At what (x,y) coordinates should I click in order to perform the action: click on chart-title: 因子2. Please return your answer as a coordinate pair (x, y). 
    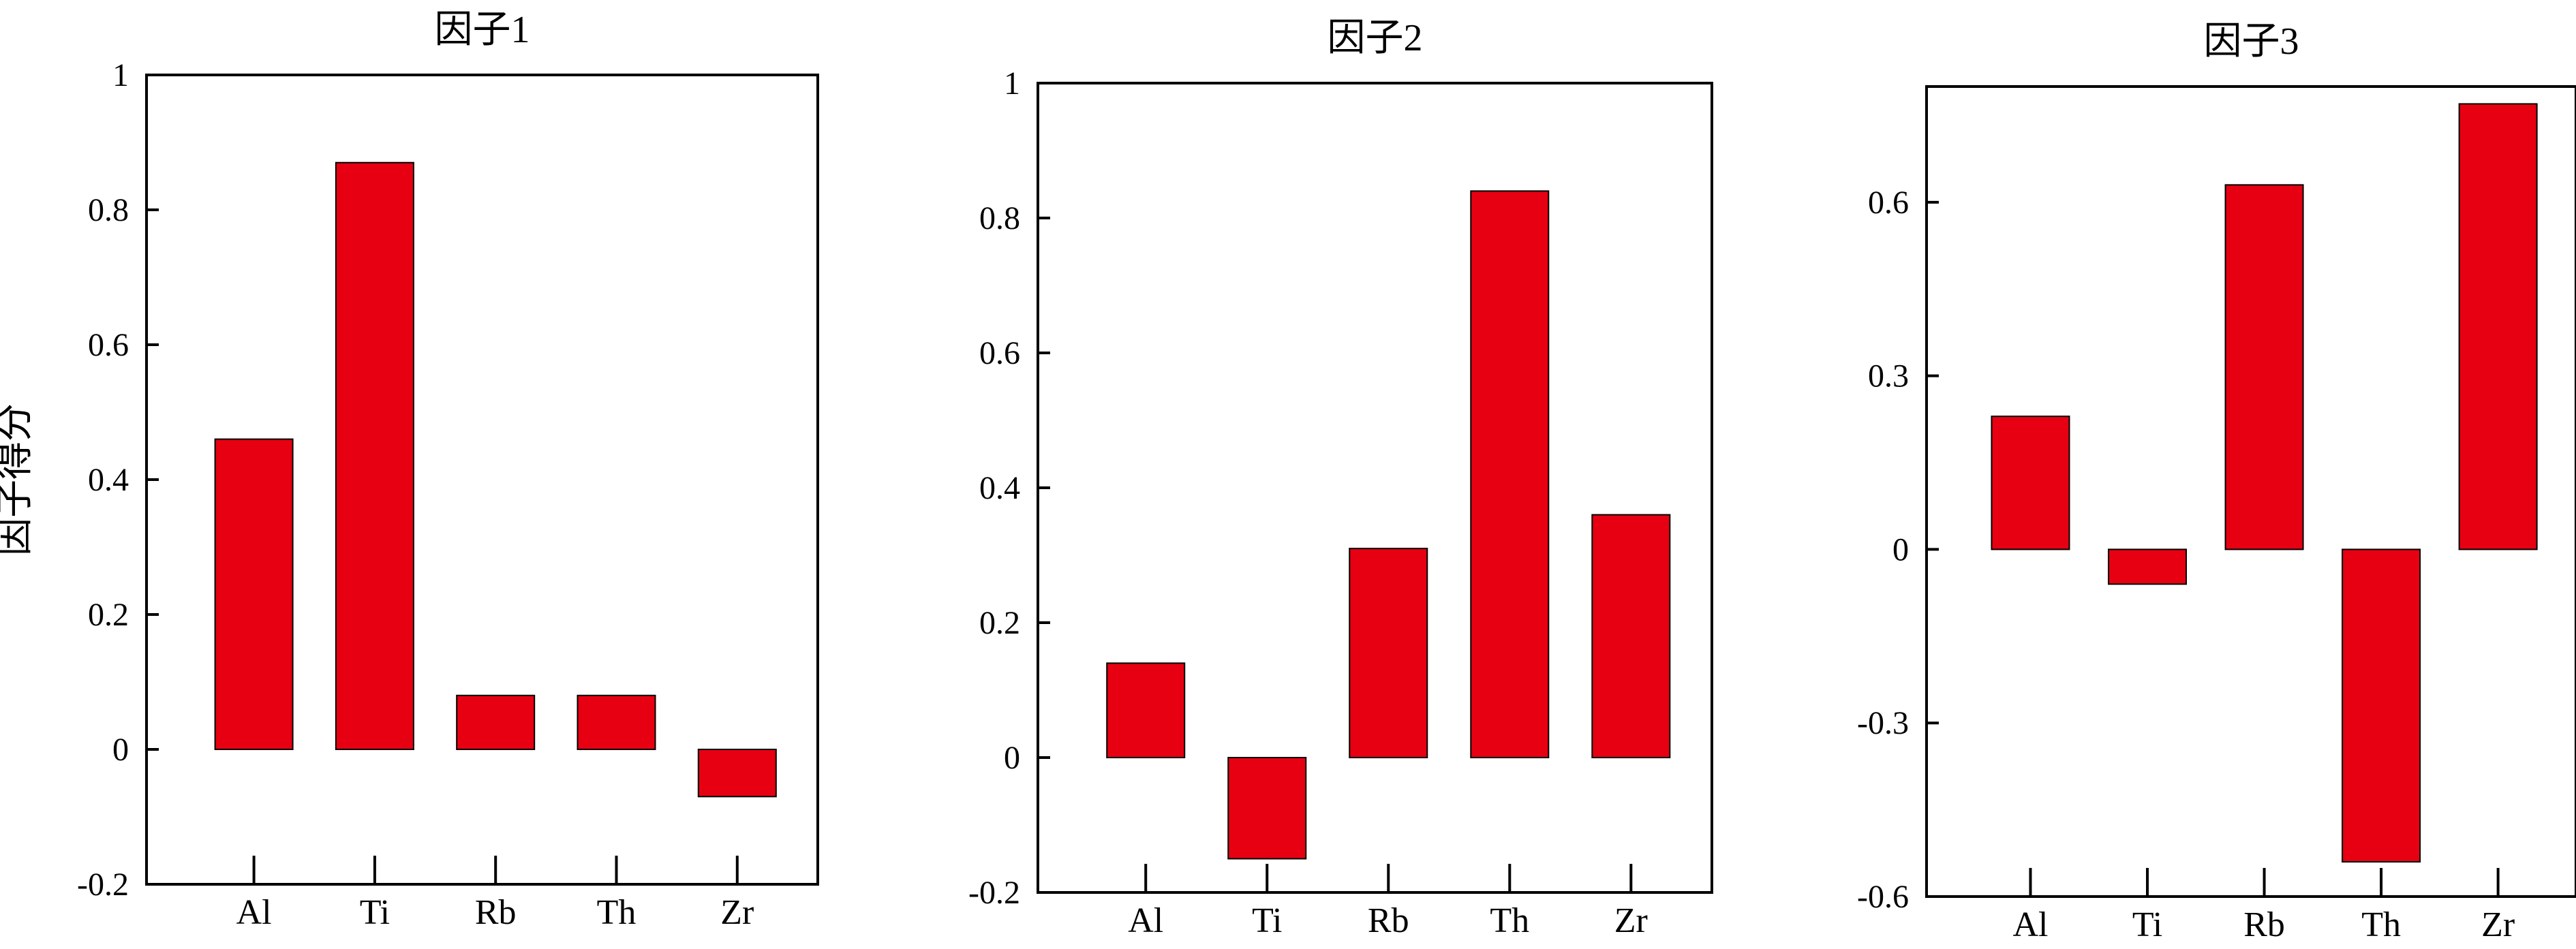
    Looking at the image, I should click on (1375, 38).